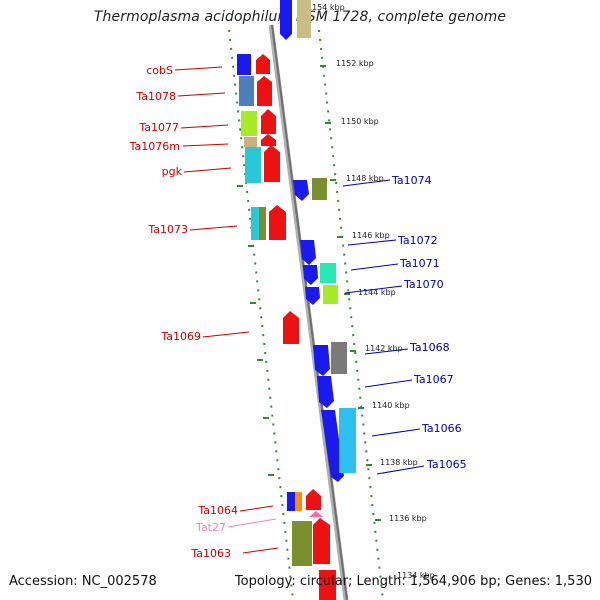 The width and height of the screenshot is (600, 600). Describe the element at coordinates (391, 405) in the screenshot. I see `scale-label: 1140 kbp` at that location.